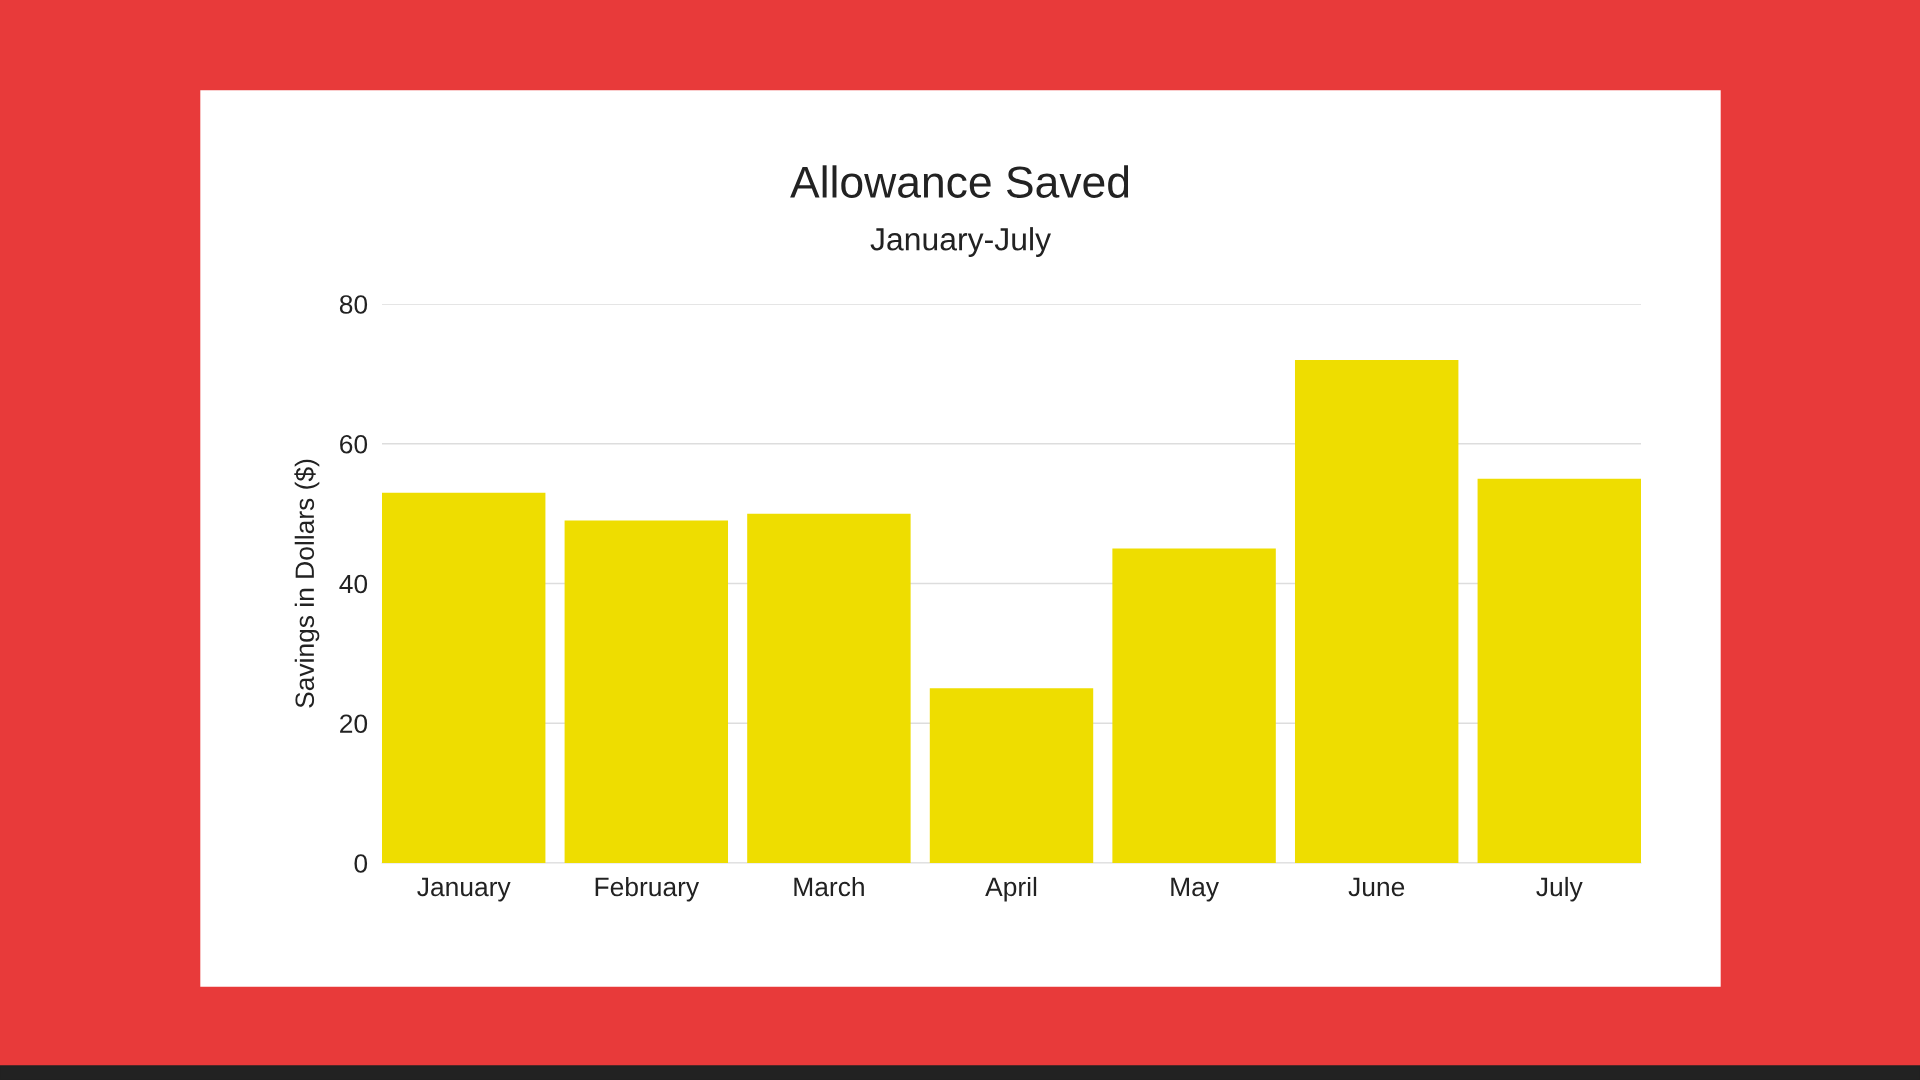 This screenshot has height=1080, width=1920. What do you see at coordinates (307, 583) in the screenshot?
I see `y-axis-title: Savings in Dollars ($)` at bounding box center [307, 583].